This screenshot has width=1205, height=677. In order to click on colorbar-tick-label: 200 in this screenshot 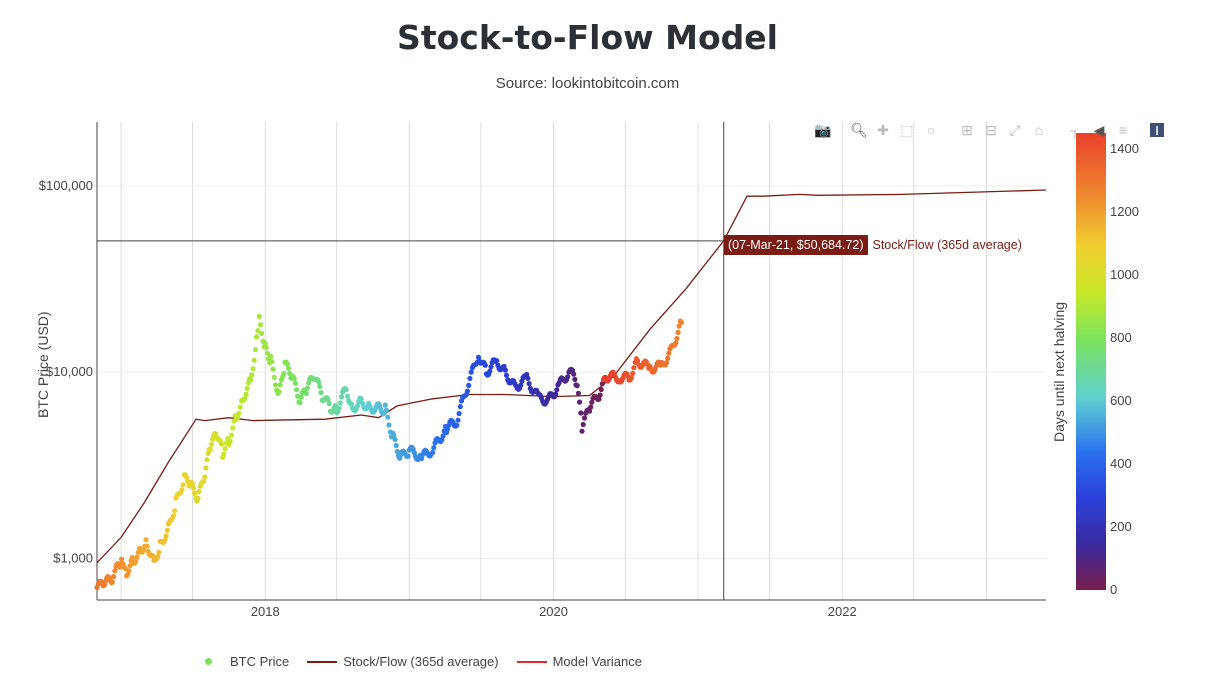, I will do `click(1121, 526)`.